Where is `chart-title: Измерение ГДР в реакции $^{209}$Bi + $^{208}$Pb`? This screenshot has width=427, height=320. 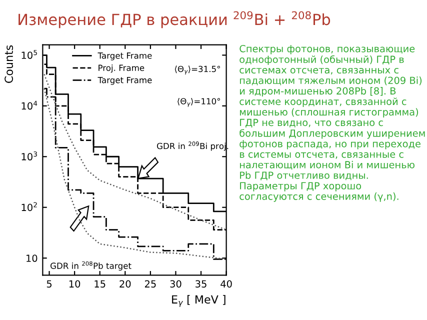 chart-title: Измерение ГДР в реакции $^{209}$Bi + $^{208}$Pb is located at coordinates (174, 19).